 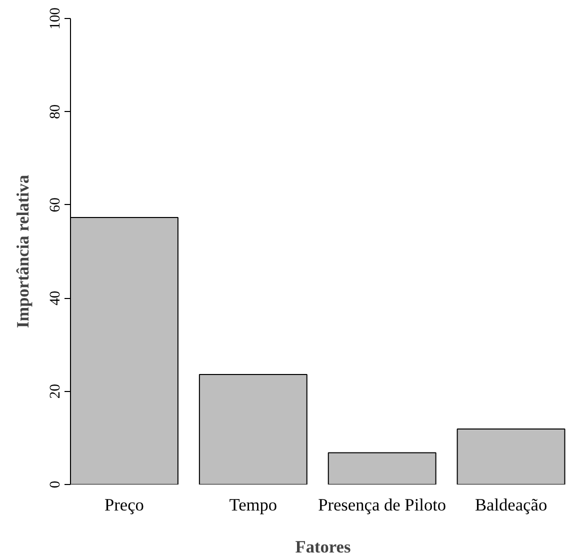 I want to click on x-tick-label: Baldeação, so click(x=511, y=505).